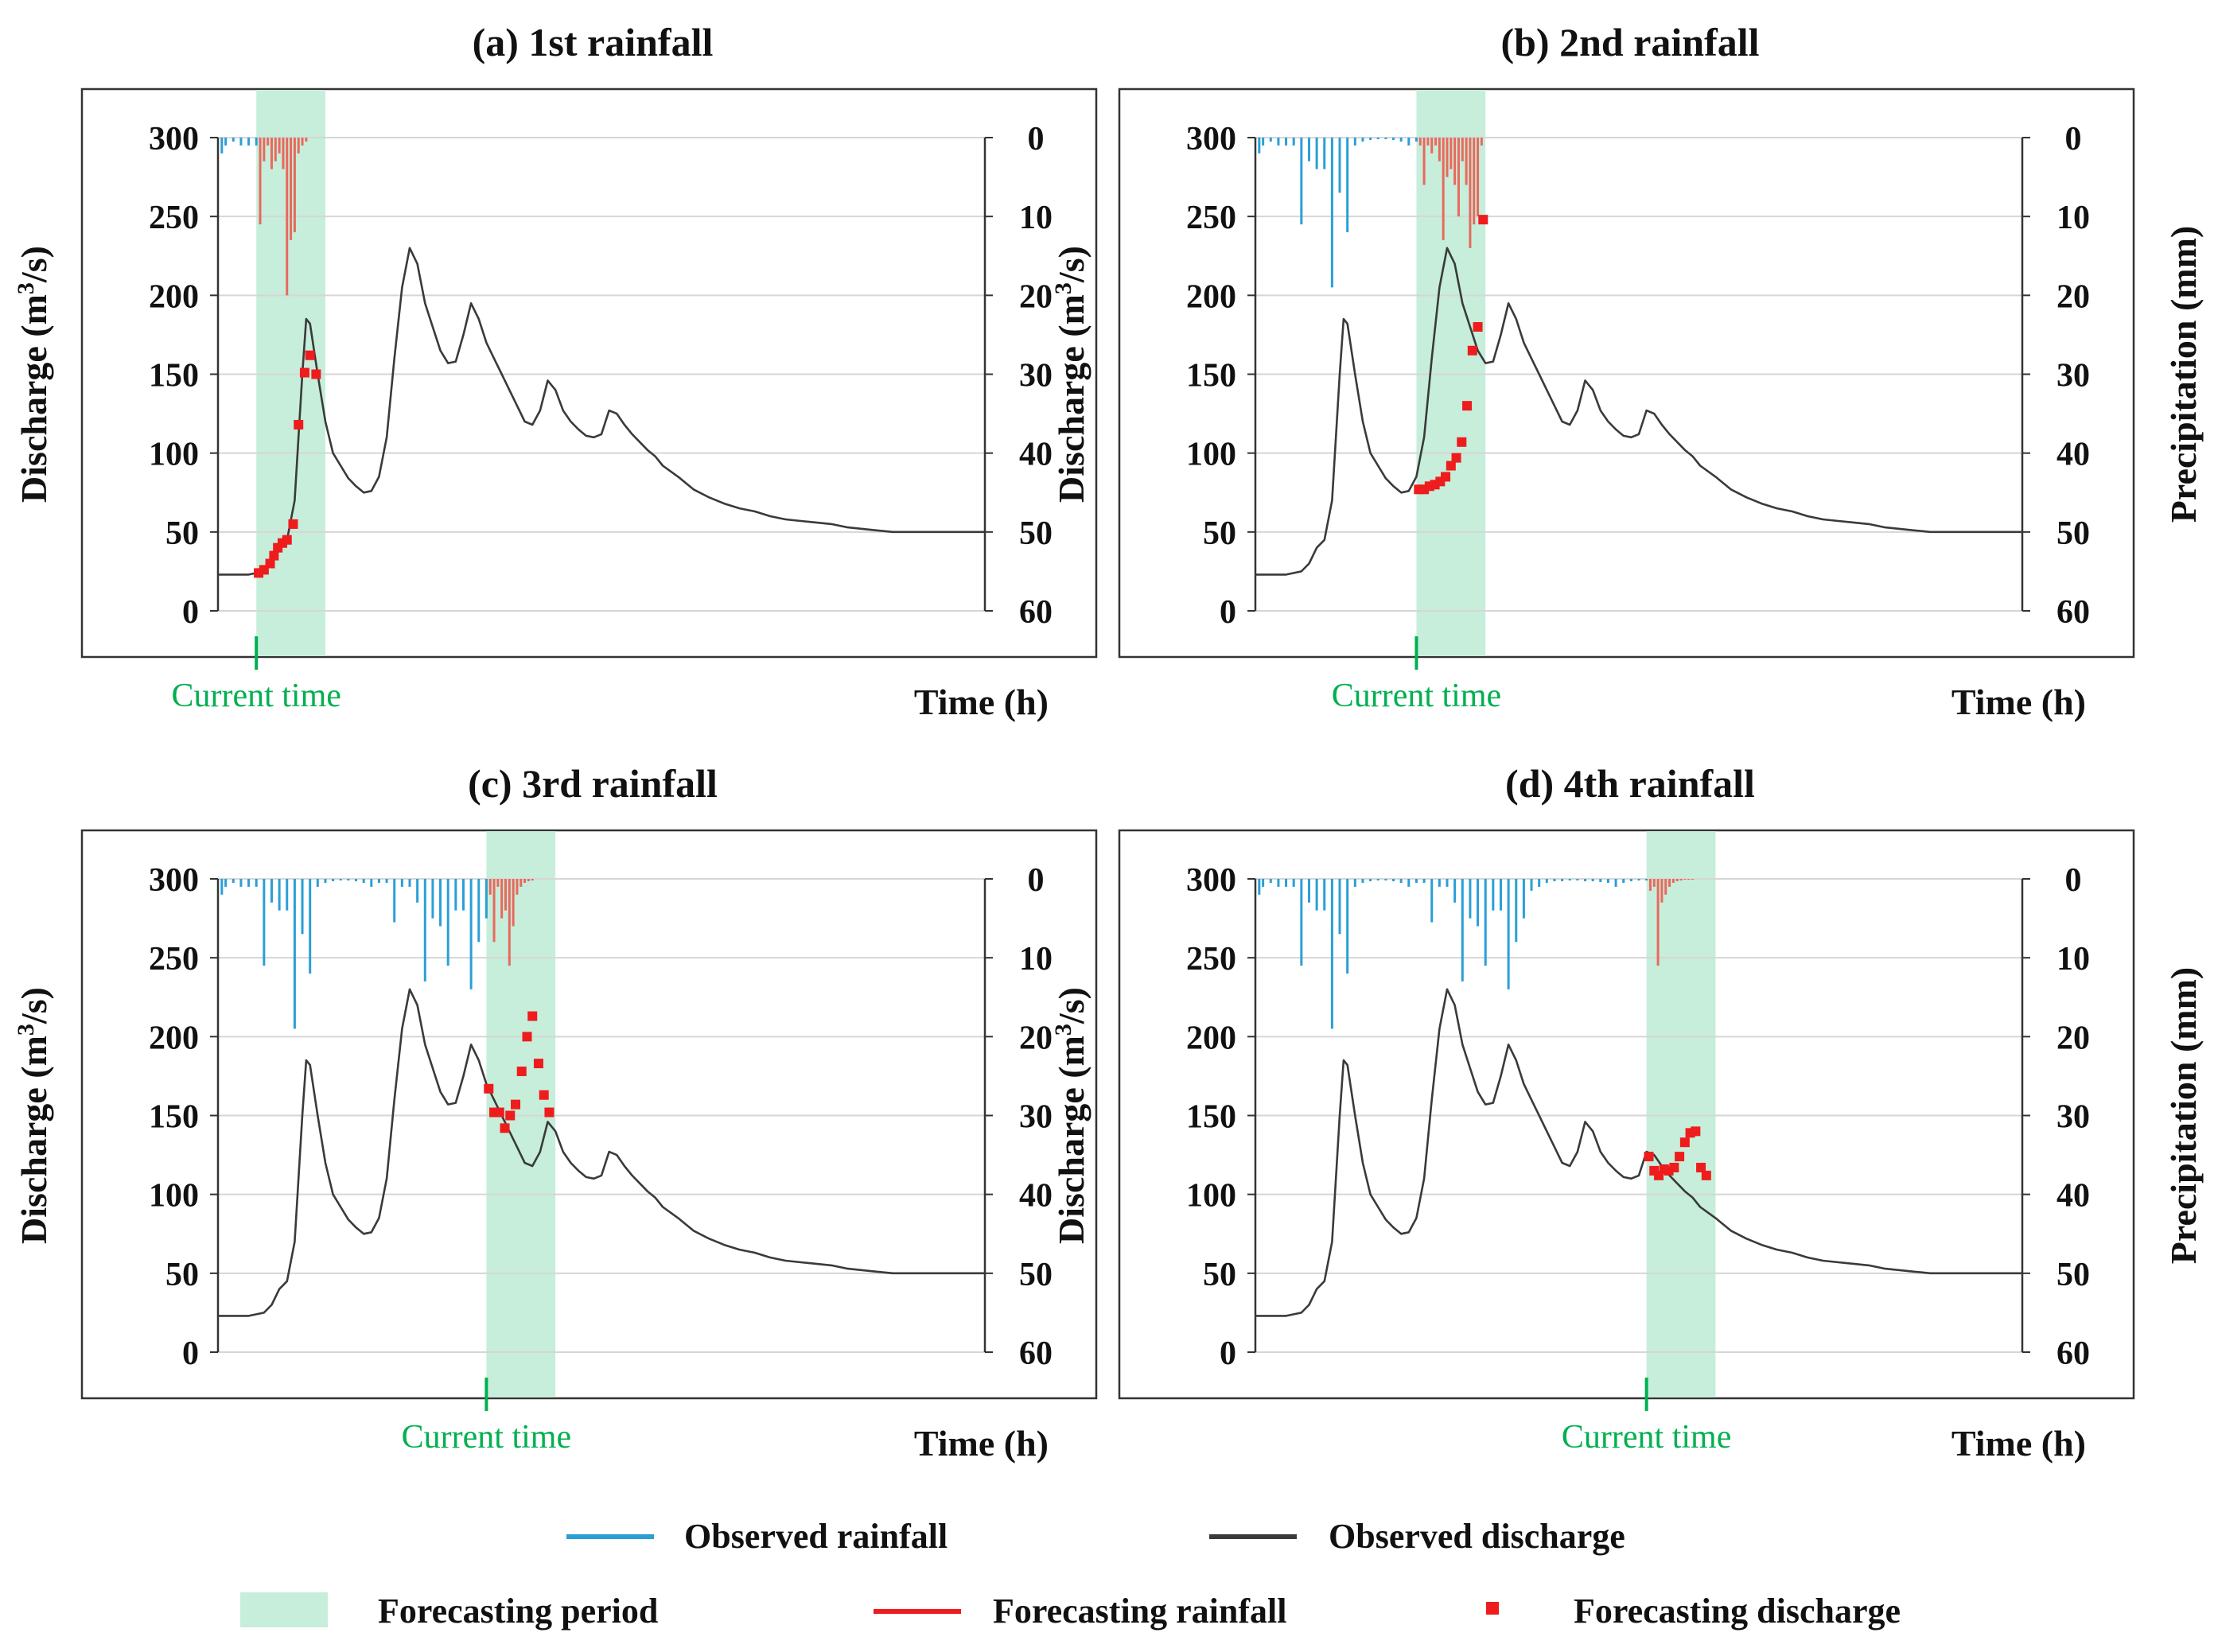  Describe the element at coordinates (2183, 374) in the screenshot. I see `precip-axis-title: Precipitation (mm)` at that location.